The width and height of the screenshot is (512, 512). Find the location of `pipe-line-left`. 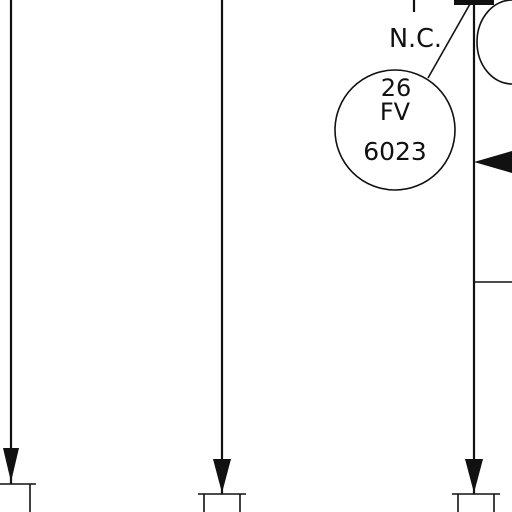

pipe-line-left is located at coordinates (18, 256).